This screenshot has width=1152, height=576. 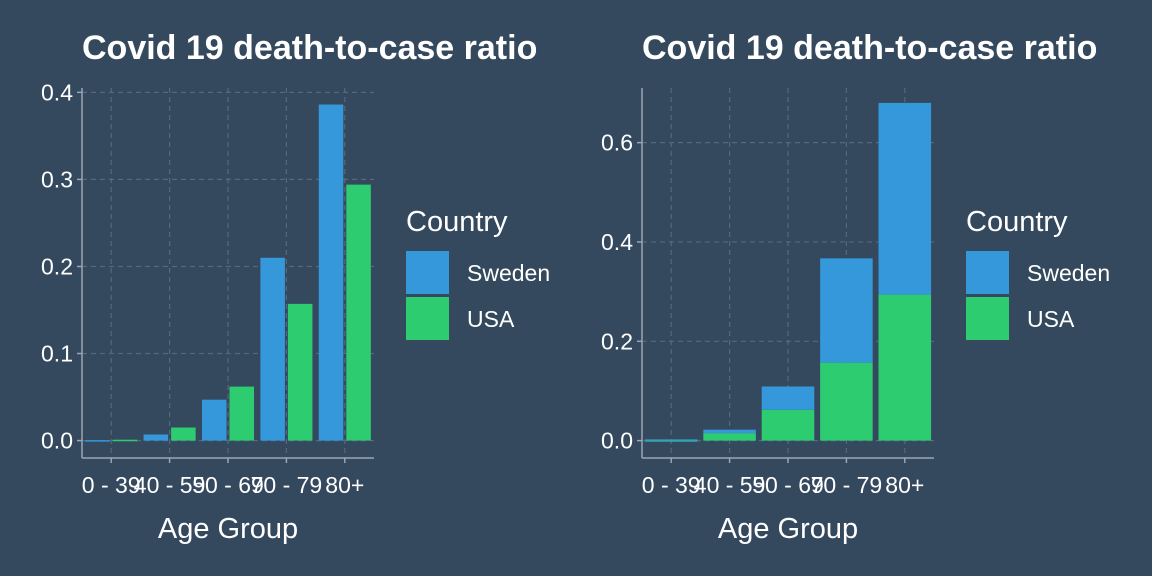 What do you see at coordinates (57, 179) in the screenshot?
I see `y-tick-label: 0.3` at bounding box center [57, 179].